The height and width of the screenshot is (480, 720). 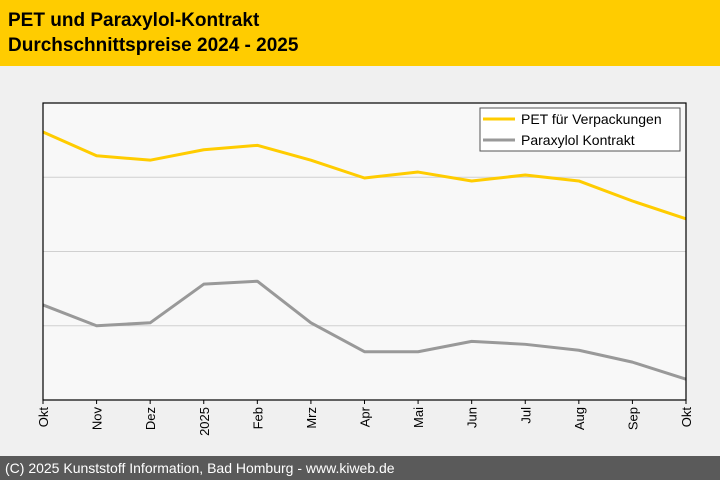 I want to click on x-tick-label: Mai, so click(x=418, y=417).